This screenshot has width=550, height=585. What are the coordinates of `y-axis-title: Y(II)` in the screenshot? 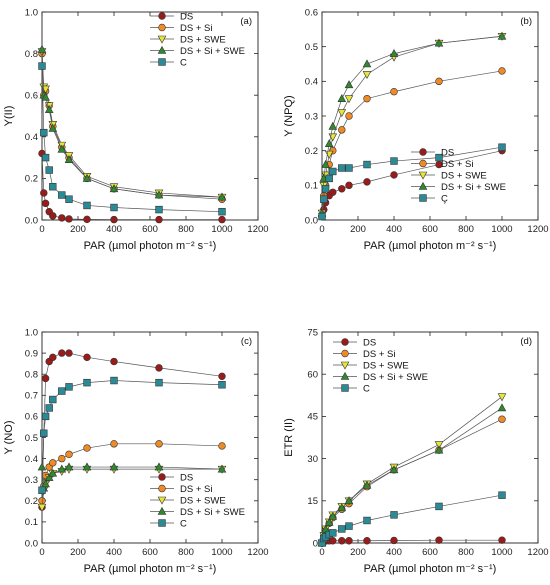 It's located at (9, 116).